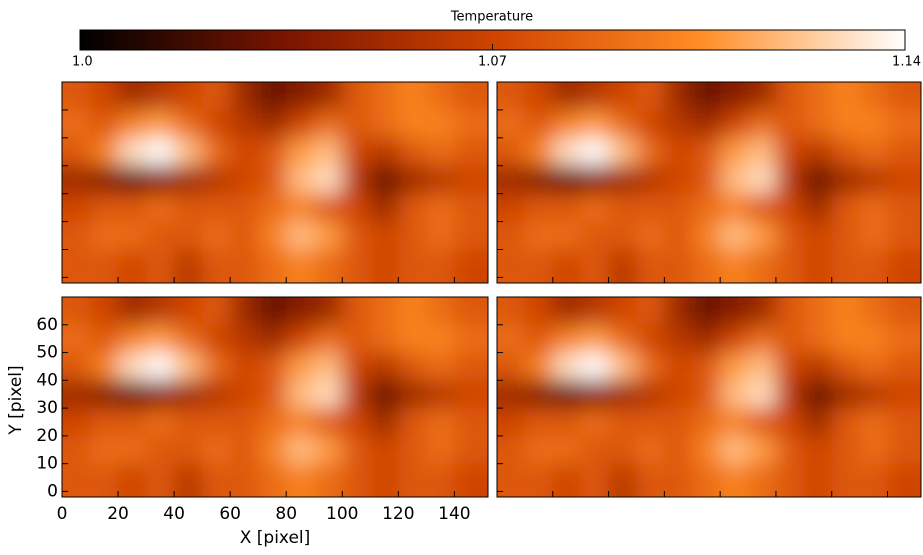 The width and height of the screenshot is (923, 555). What do you see at coordinates (47, 380) in the screenshot?
I see `y-tick-label: 40` at bounding box center [47, 380].